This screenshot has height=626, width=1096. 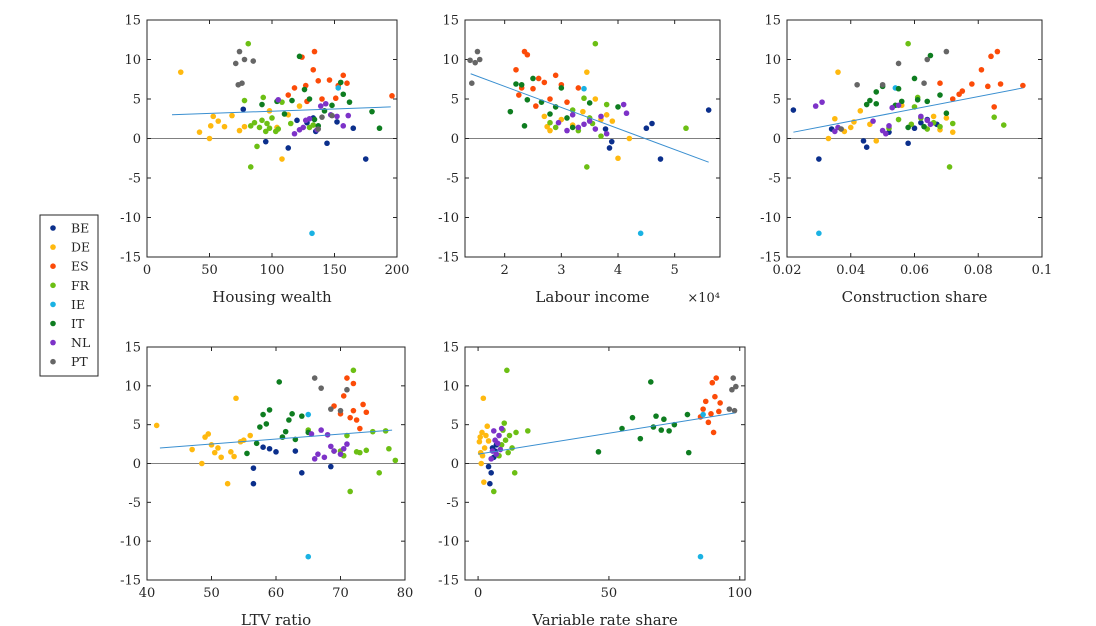 I want to click on y-tick-label: 5, so click(x=137, y=100).